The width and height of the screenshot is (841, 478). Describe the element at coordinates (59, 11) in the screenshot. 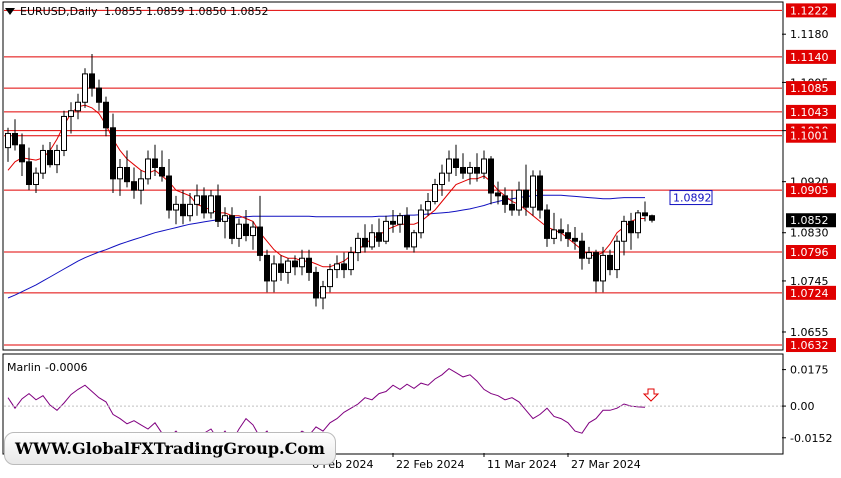

I see `symbol-label: EURUSD,Daily` at that location.